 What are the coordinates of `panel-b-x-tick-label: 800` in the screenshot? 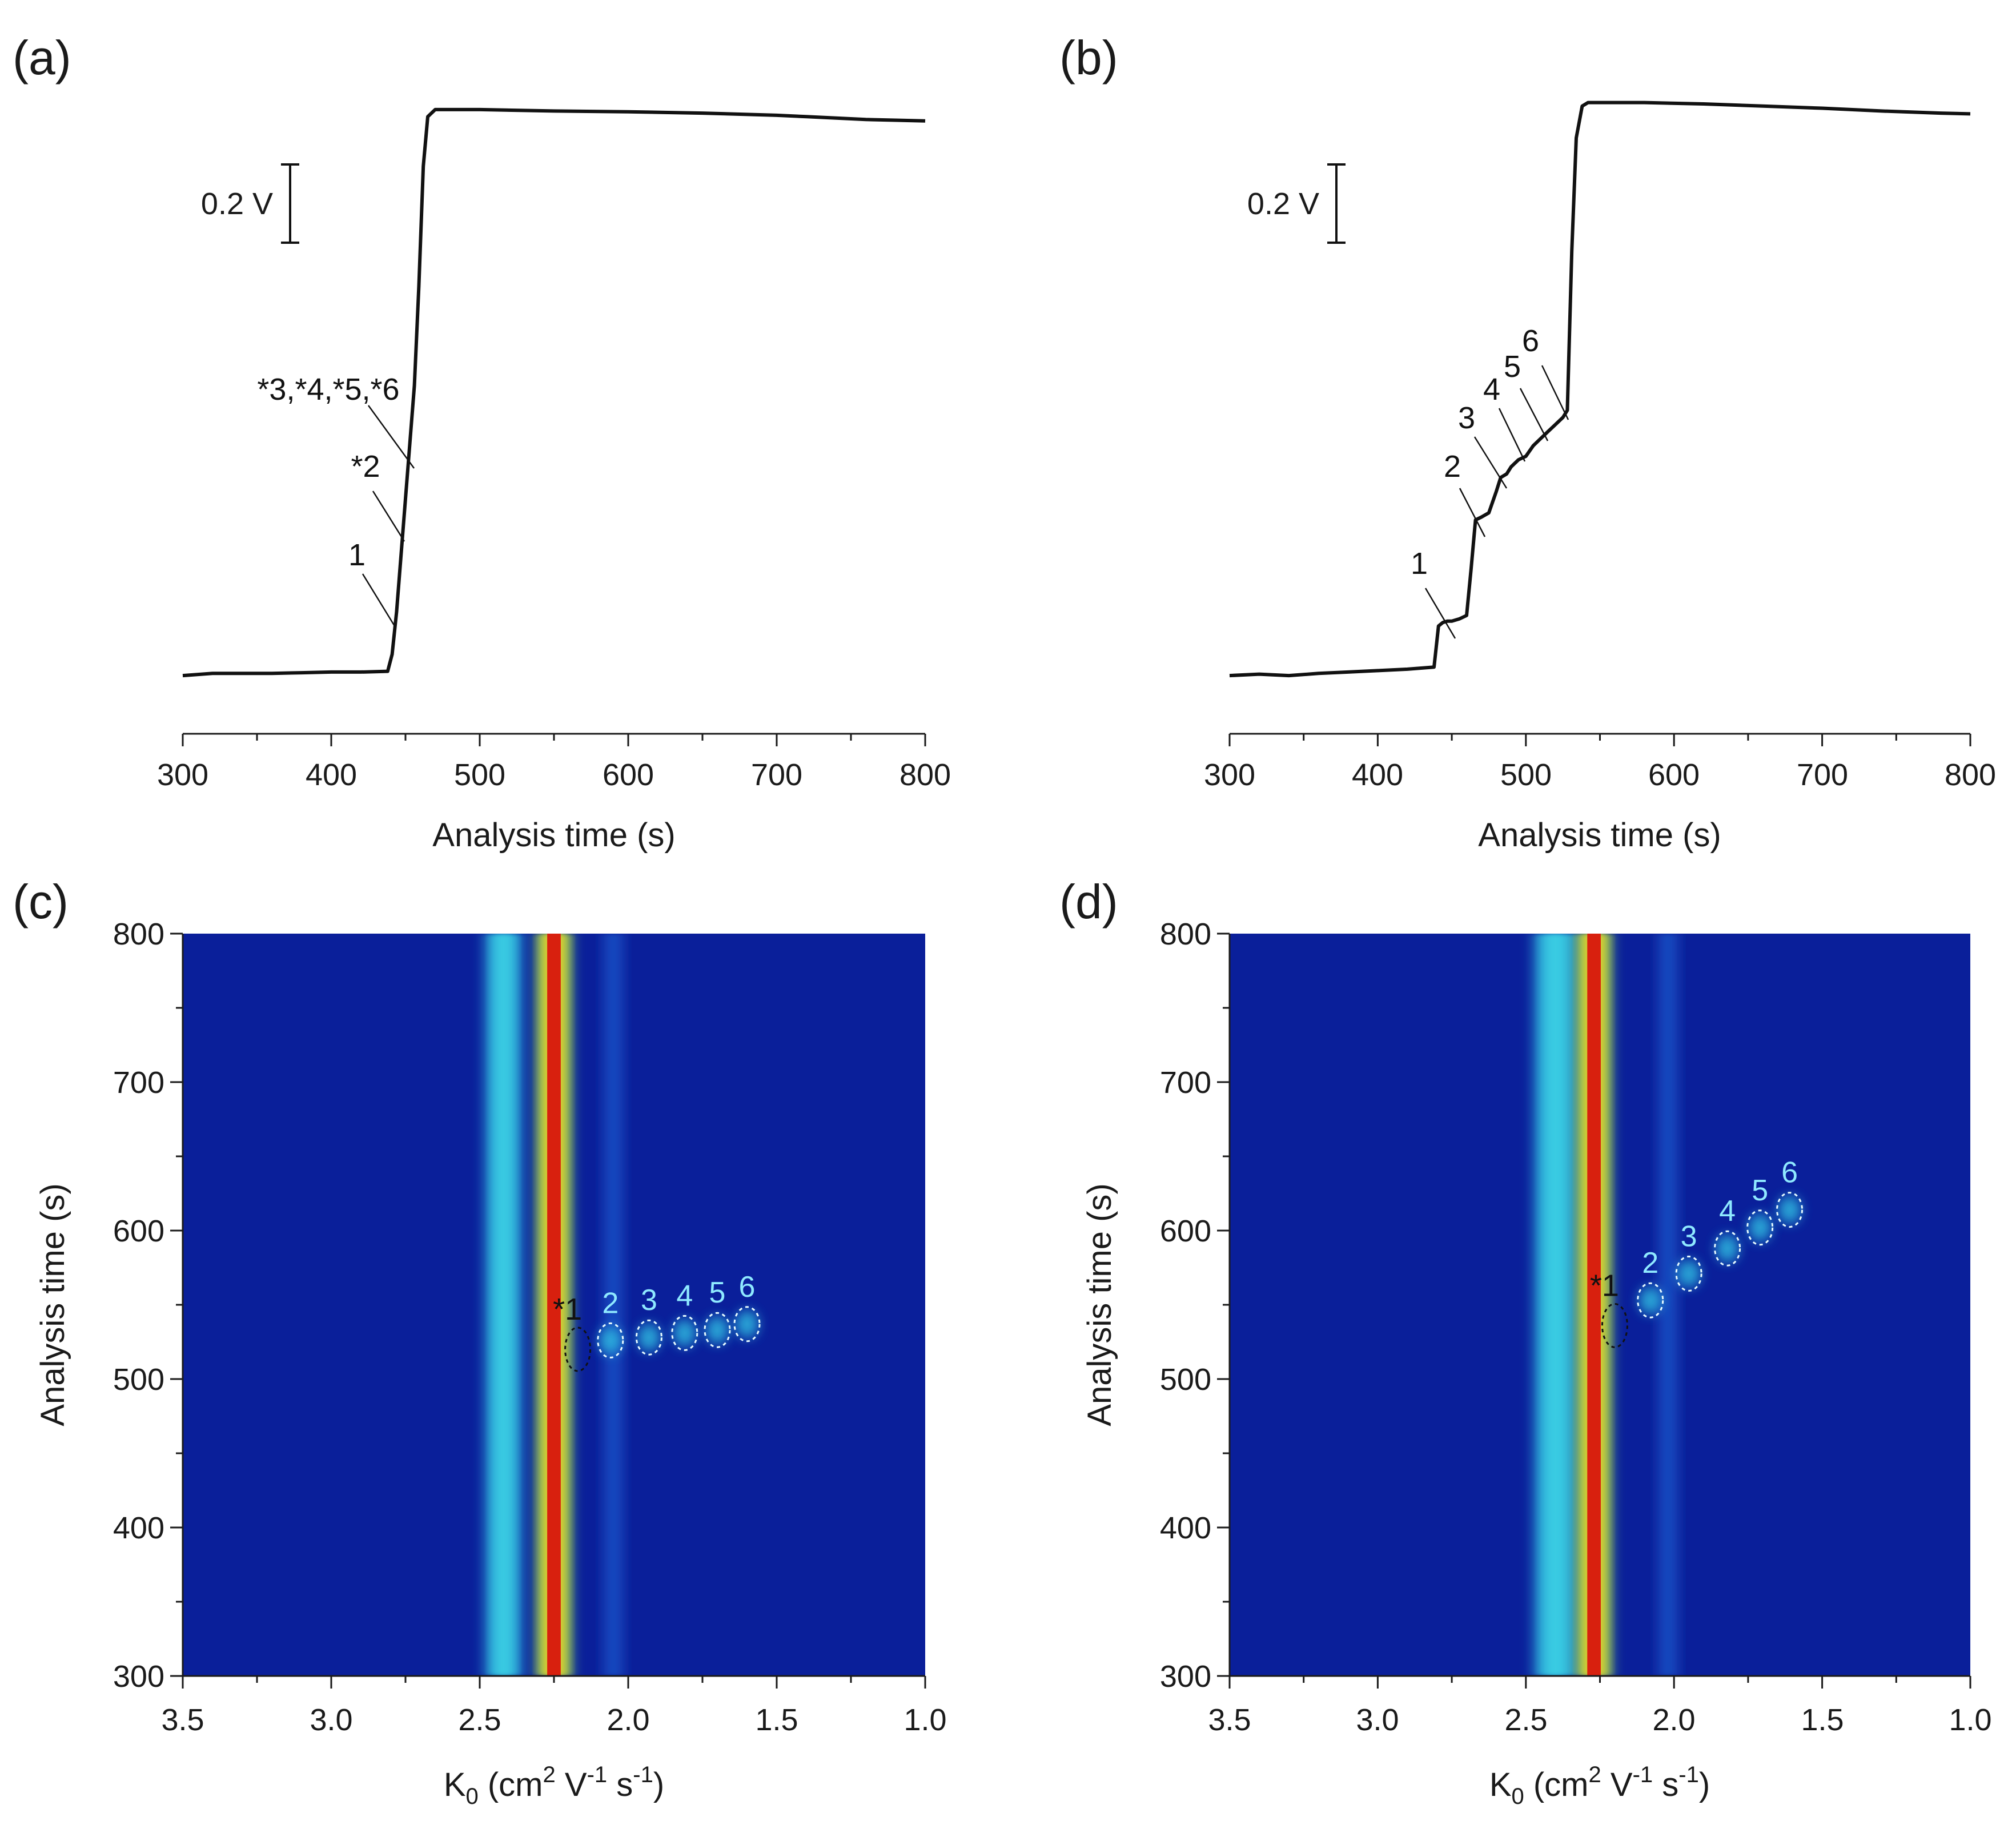 It's located at (1970, 775).